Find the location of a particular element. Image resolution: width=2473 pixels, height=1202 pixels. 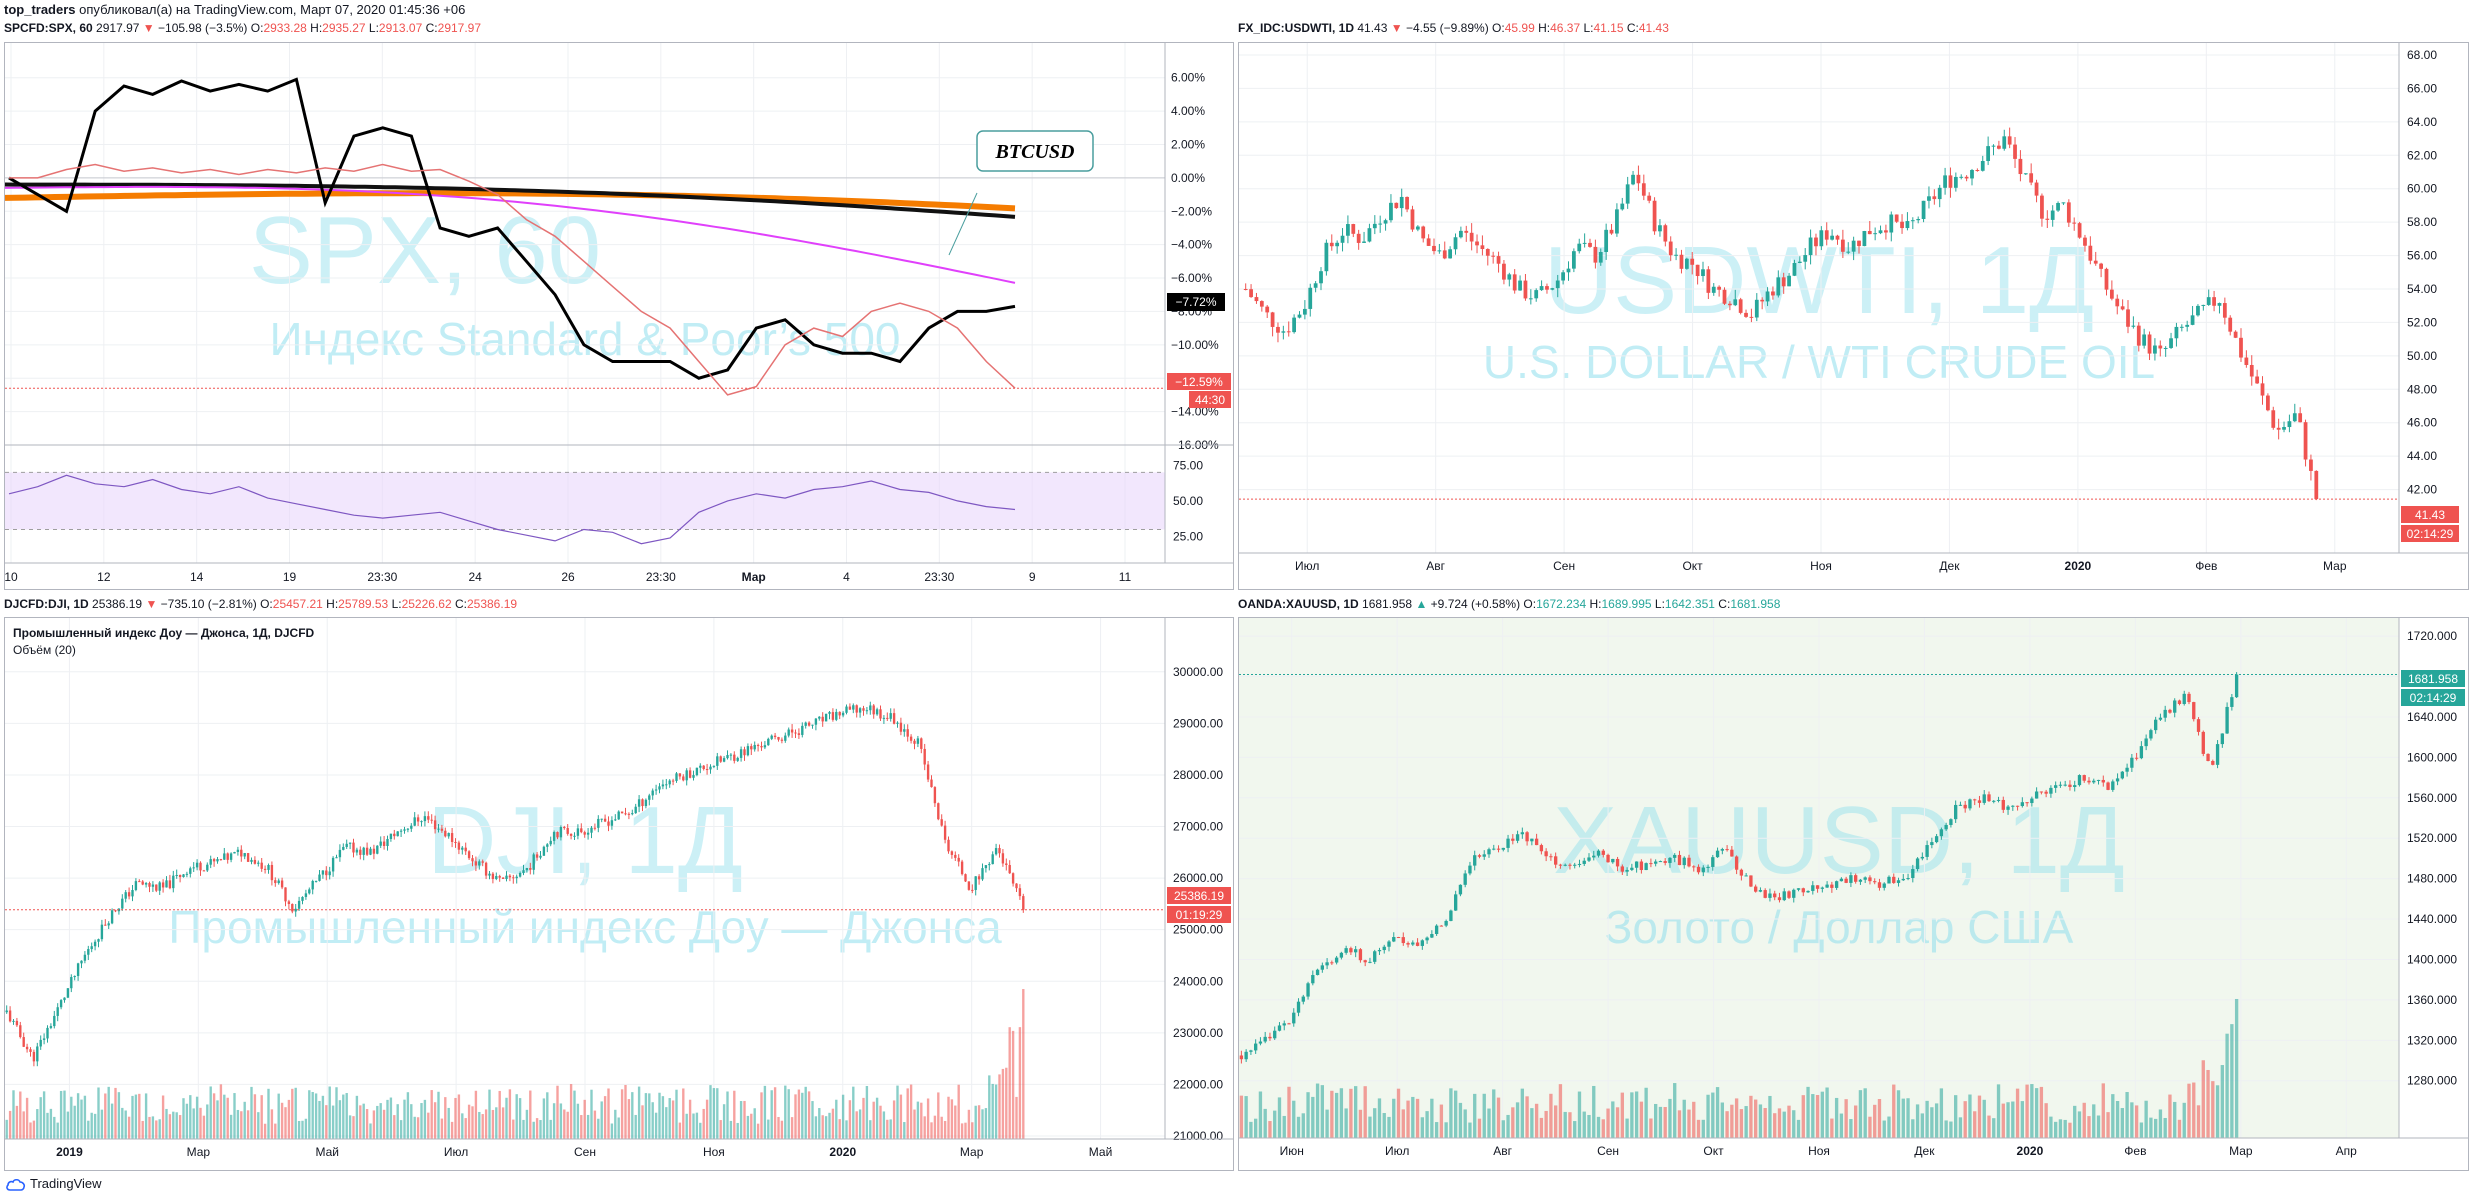

btcusd-callout: BTCUSD is located at coordinates (1021, 193).